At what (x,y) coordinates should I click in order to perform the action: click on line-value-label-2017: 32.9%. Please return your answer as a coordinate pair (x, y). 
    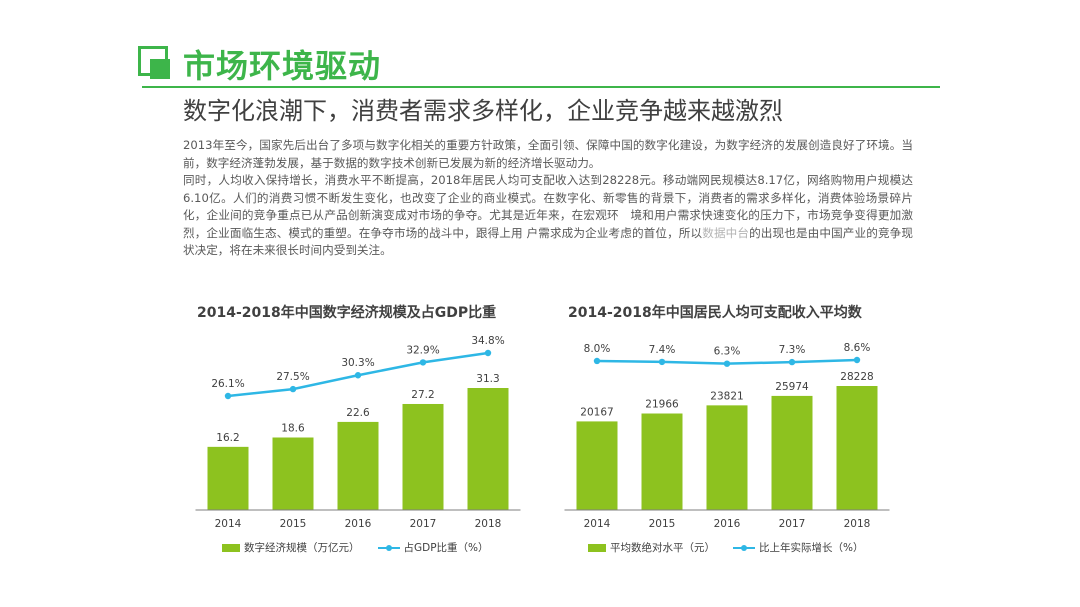
    Looking at the image, I should click on (422, 350).